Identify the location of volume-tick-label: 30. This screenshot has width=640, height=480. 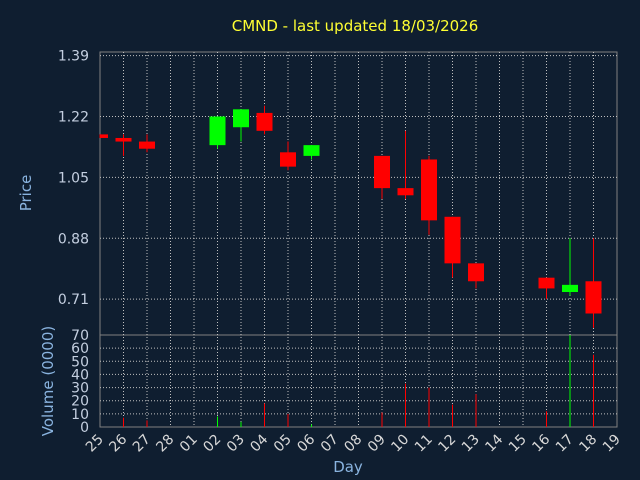
(80, 389).